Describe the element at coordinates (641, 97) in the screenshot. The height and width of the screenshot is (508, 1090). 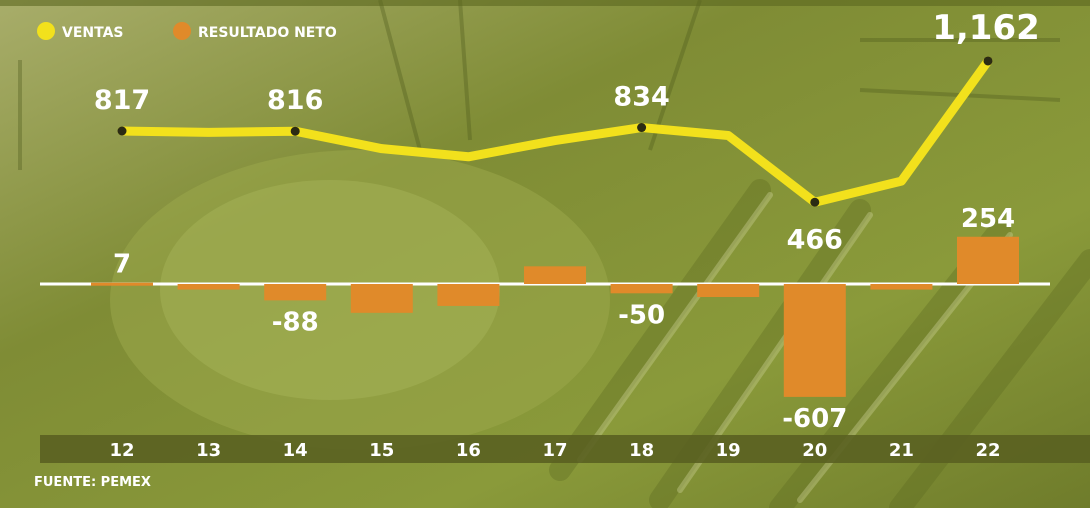
I see `ventas-label-18: 834` at that location.